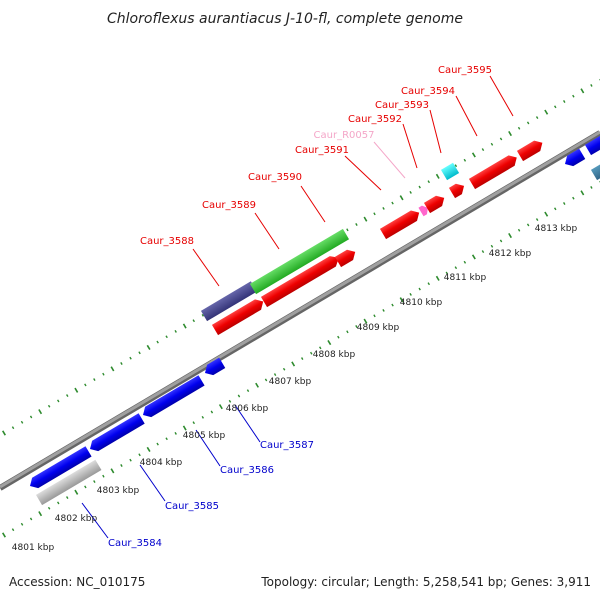  Describe the element at coordinates (247, 470) in the screenshot. I see `gene-label-caur-3586: Caur_3586` at that location.